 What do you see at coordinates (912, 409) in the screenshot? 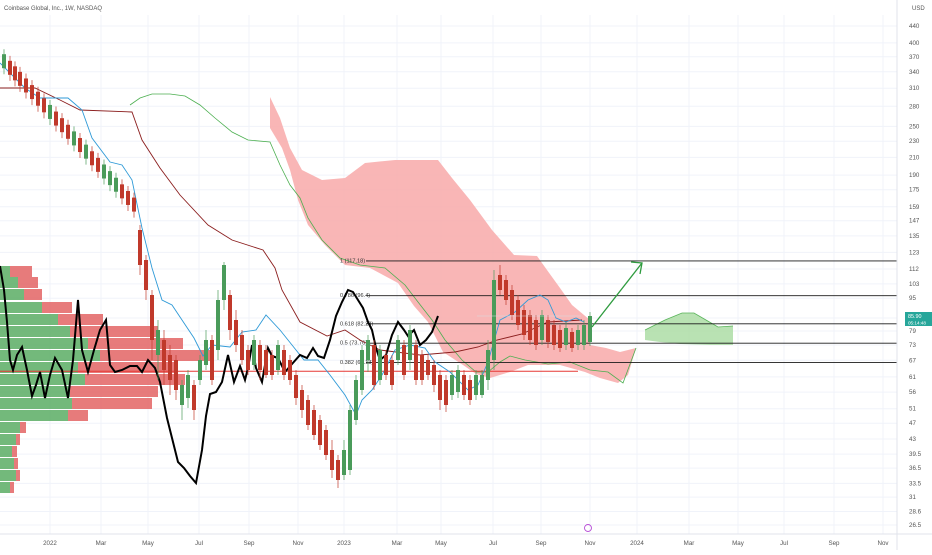
I see `price-tick-label: 51` at bounding box center [912, 409].